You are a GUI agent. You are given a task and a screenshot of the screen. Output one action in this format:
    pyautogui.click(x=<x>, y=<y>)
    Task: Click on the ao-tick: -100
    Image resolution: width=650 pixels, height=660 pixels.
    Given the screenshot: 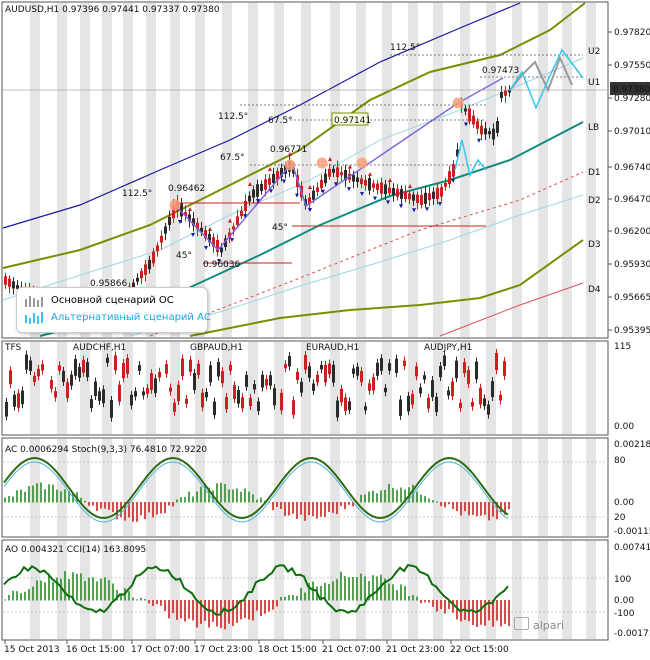 What is the action you would take?
    pyautogui.click(x=624, y=614)
    